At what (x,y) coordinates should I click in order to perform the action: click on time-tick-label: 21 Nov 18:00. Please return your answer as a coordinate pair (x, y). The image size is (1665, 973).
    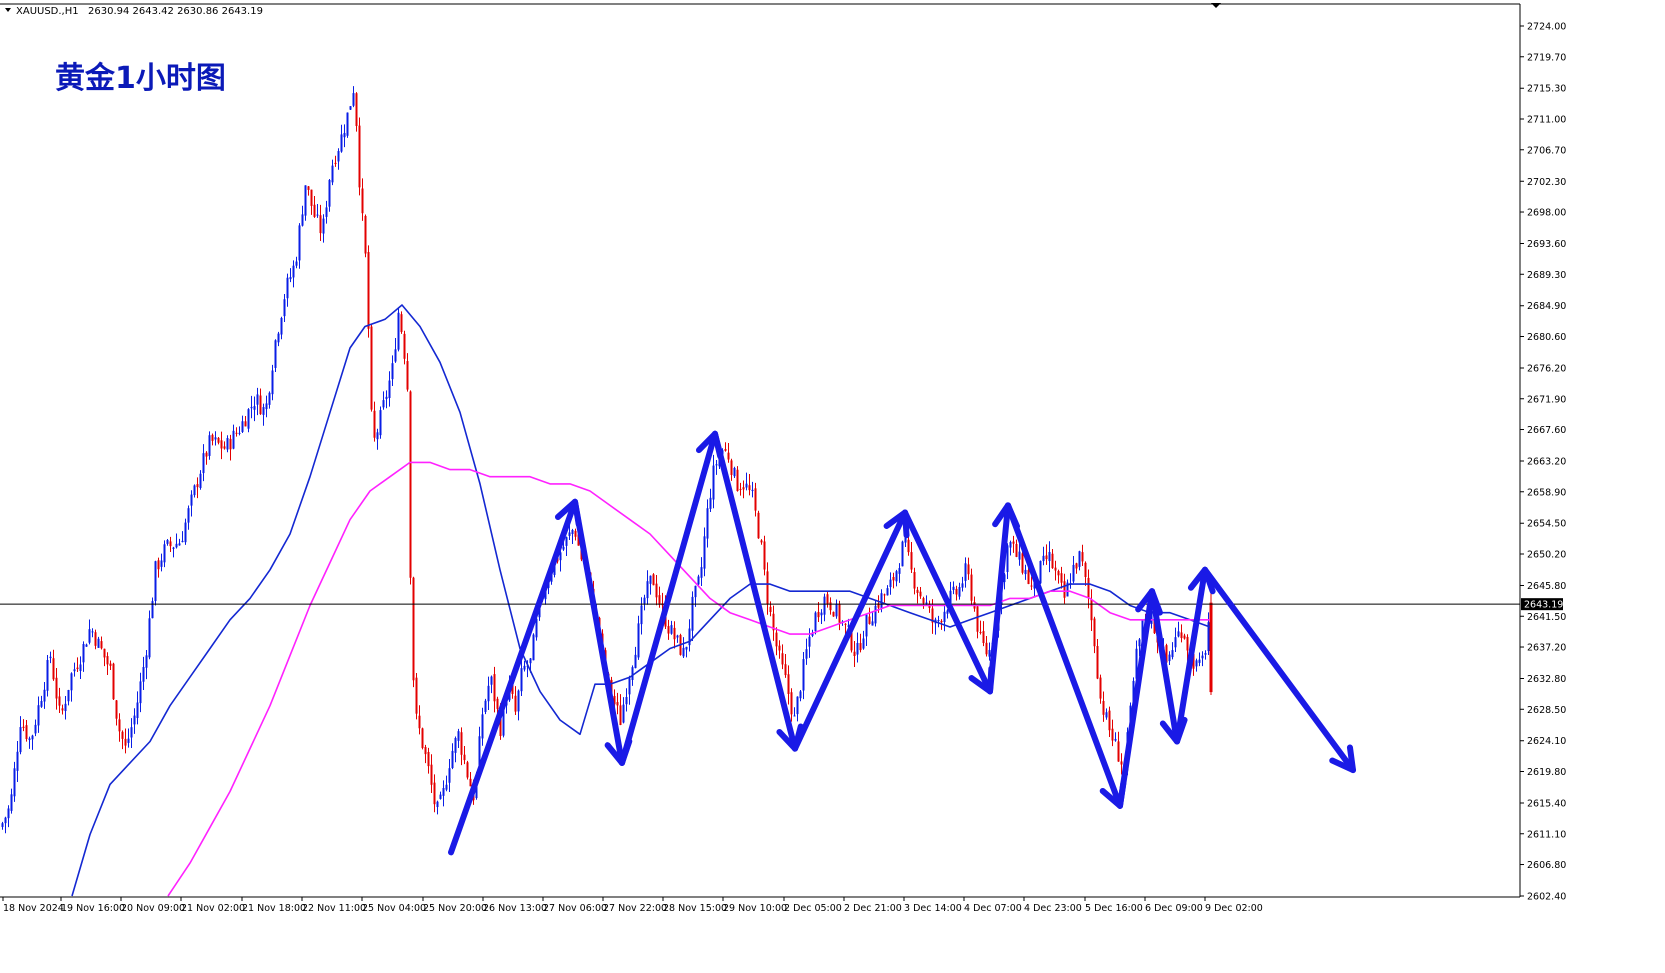
    Looking at the image, I should click on (274, 908).